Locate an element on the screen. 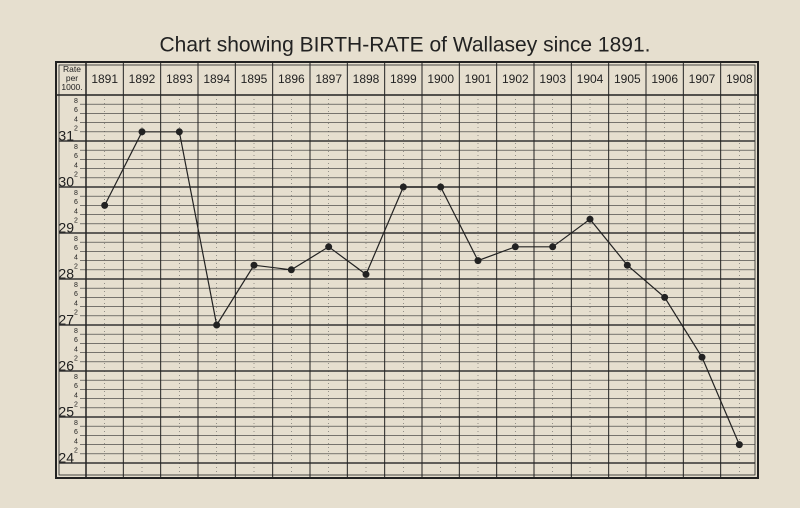 Image resolution: width=800 pixels, height=508 pixels. x-tick-label: 1895 is located at coordinates (254, 79).